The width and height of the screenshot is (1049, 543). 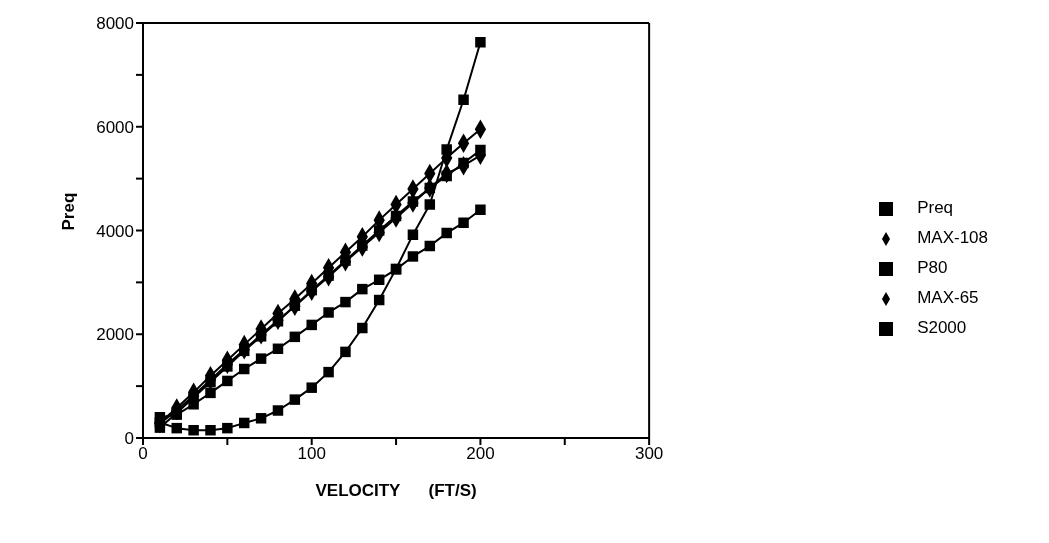 I want to click on legend-label: Preq, so click(x=935, y=207).